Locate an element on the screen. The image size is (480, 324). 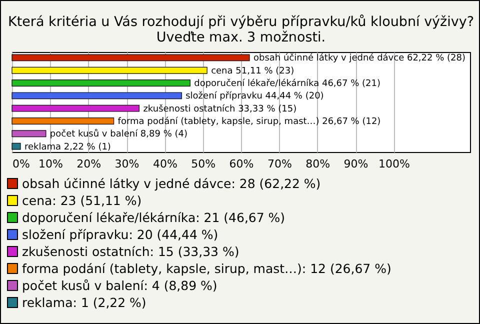
data-label: cena 51,11 % (23) is located at coordinates (252, 71).